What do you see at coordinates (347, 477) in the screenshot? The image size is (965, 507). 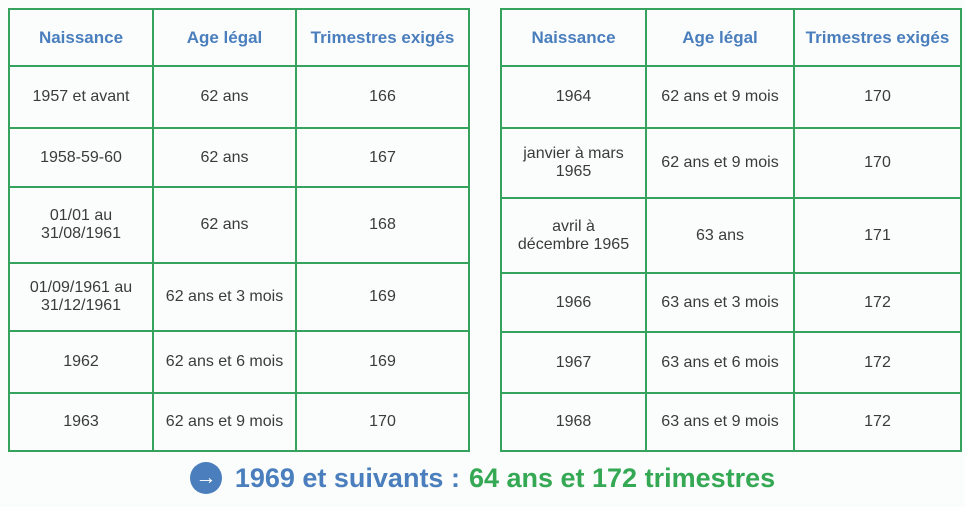 I see `footer-text-blue: 1969 et suivants :` at bounding box center [347, 477].